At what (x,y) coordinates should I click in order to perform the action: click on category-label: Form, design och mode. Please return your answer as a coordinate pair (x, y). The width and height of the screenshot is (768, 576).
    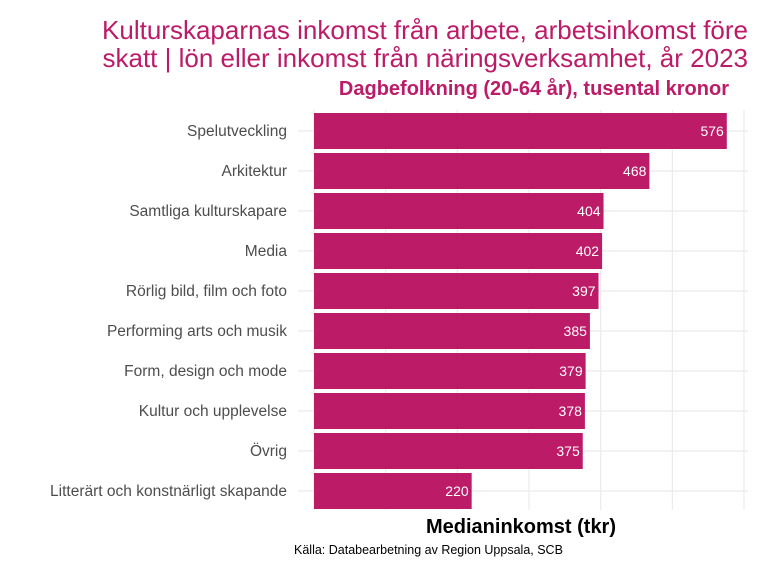
    Looking at the image, I should click on (205, 371).